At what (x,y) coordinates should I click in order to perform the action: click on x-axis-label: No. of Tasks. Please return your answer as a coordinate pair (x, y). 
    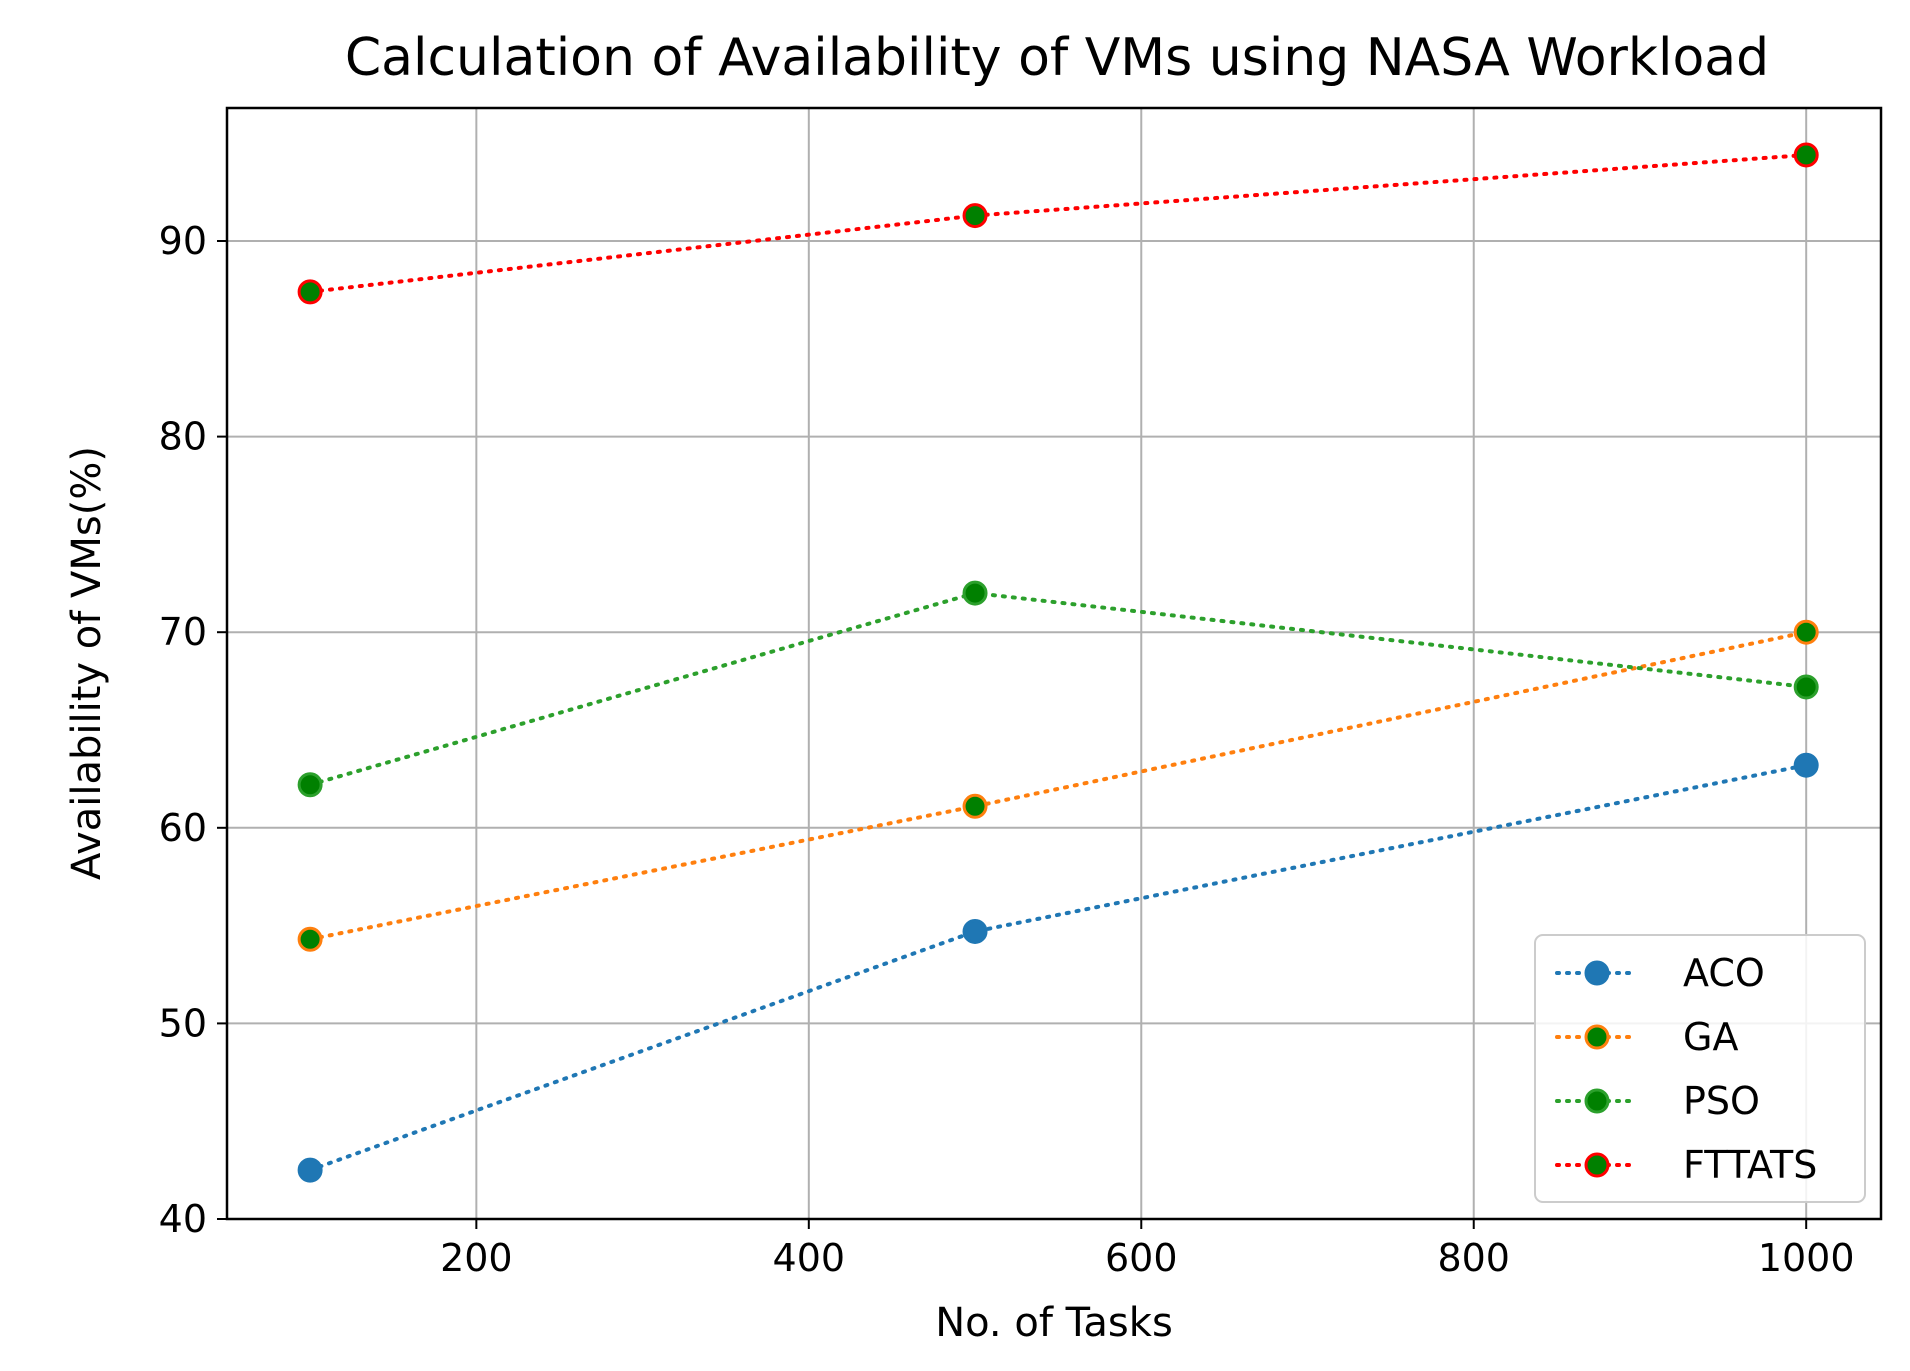
    Looking at the image, I should click on (1054, 1323).